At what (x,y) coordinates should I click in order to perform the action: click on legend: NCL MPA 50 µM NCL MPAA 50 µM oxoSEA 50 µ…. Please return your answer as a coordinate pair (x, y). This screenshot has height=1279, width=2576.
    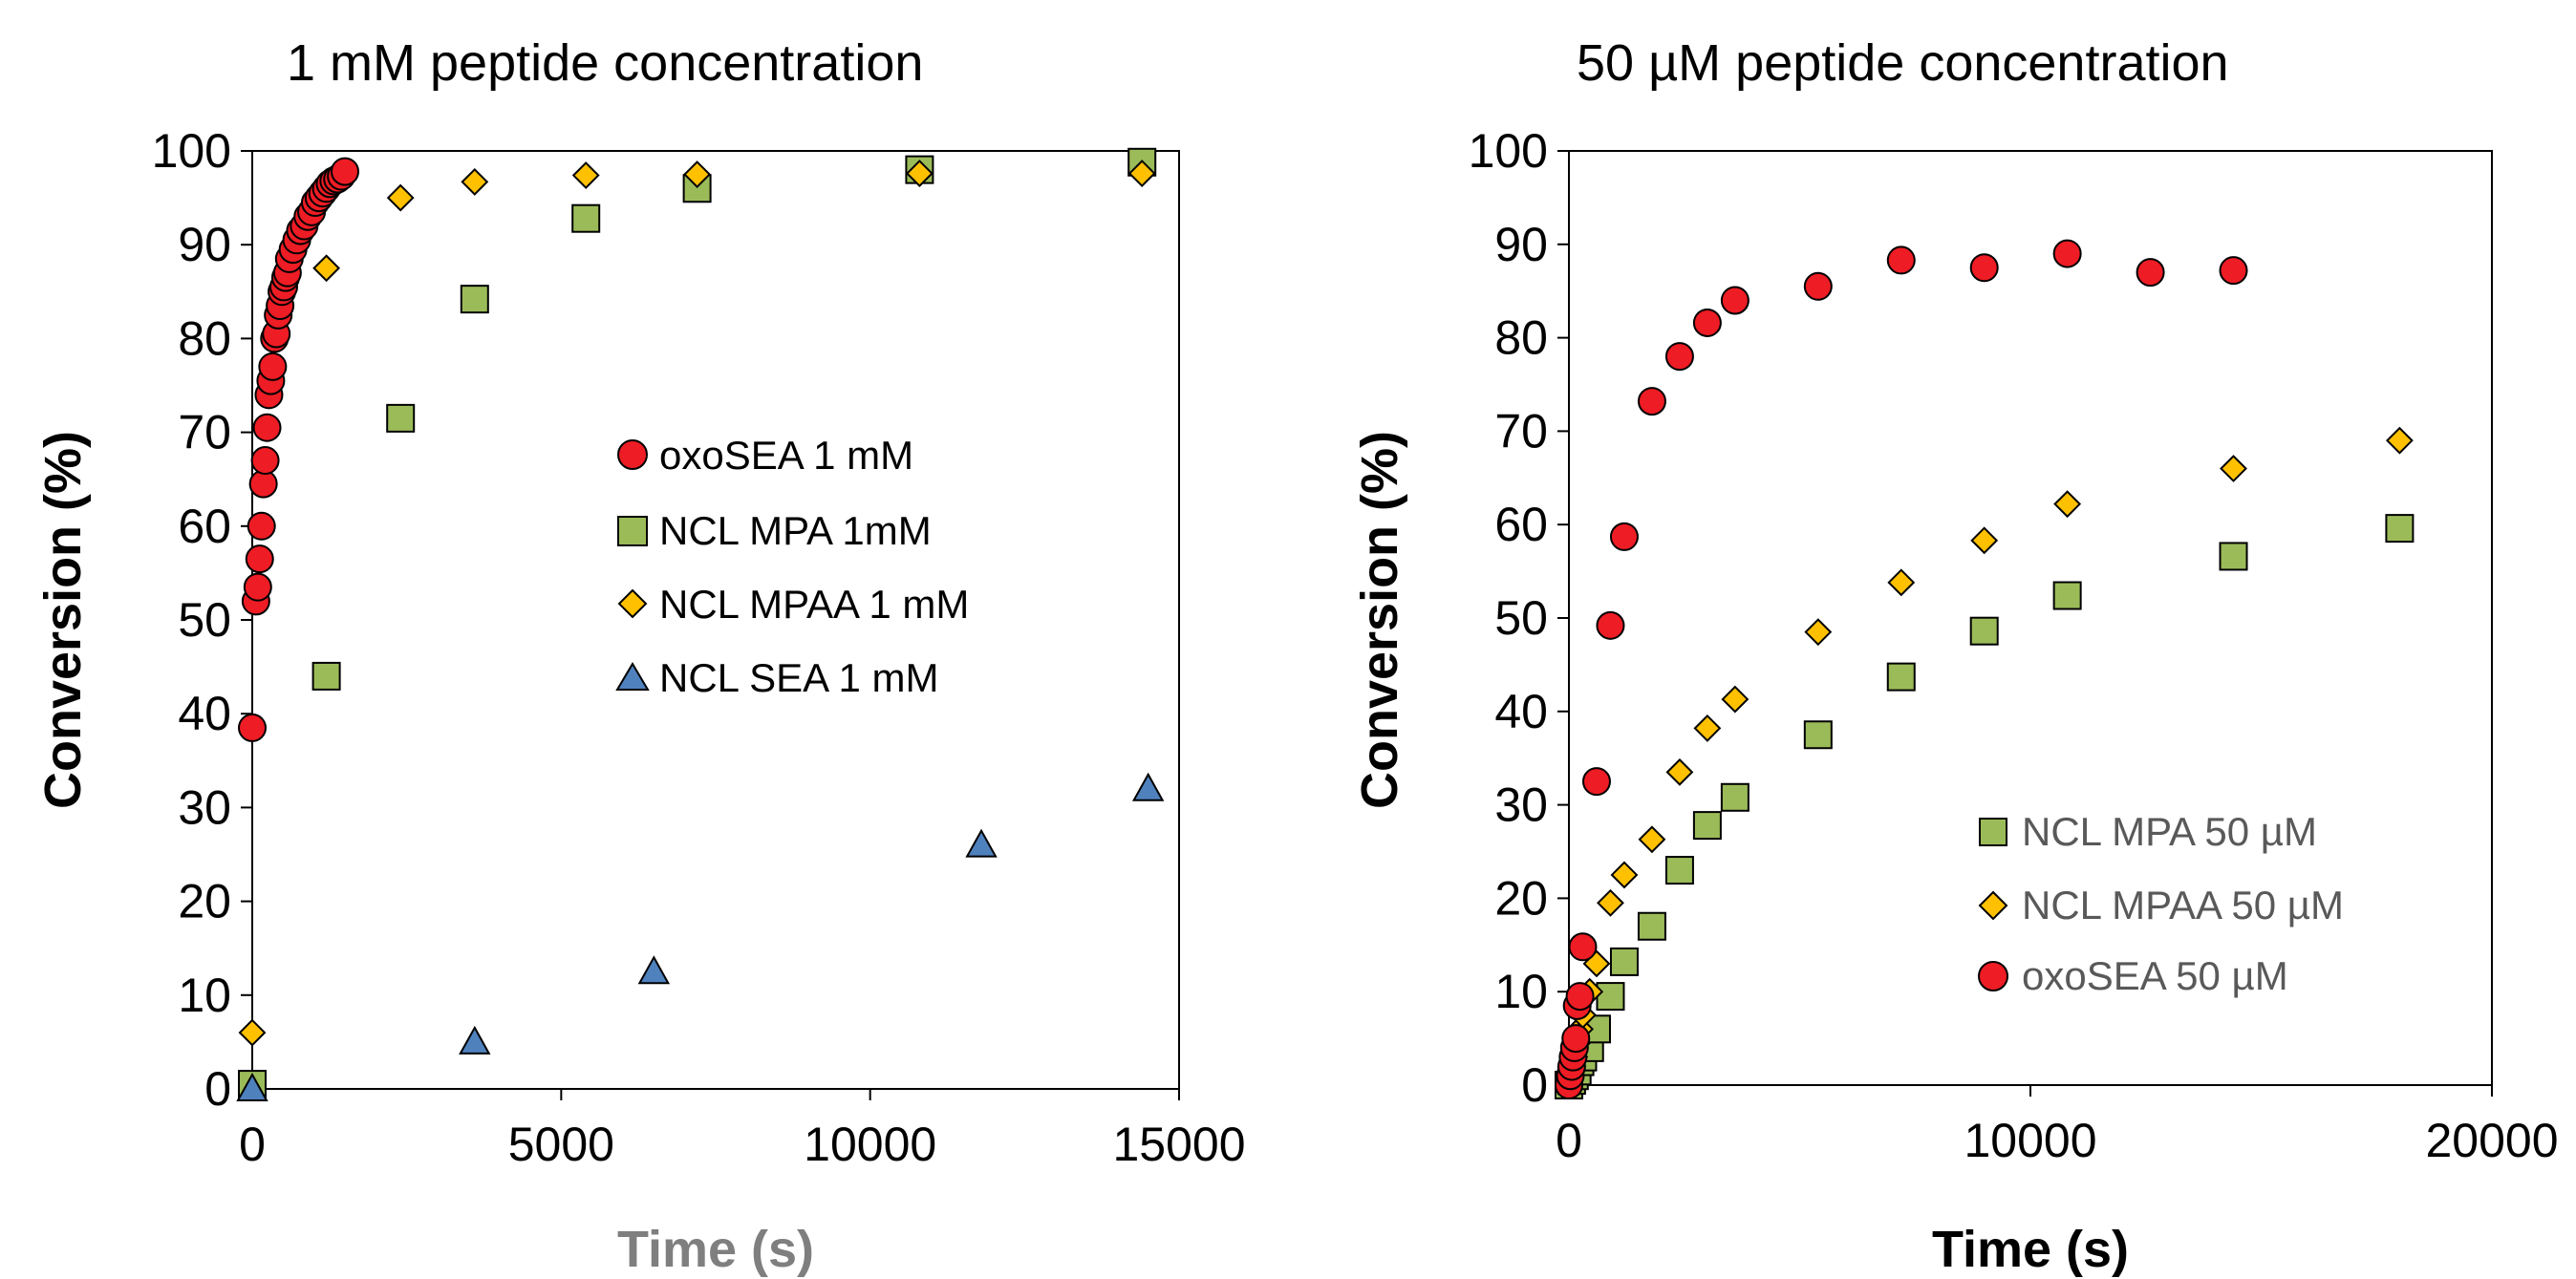
    Looking at the image, I should click on (2161, 903).